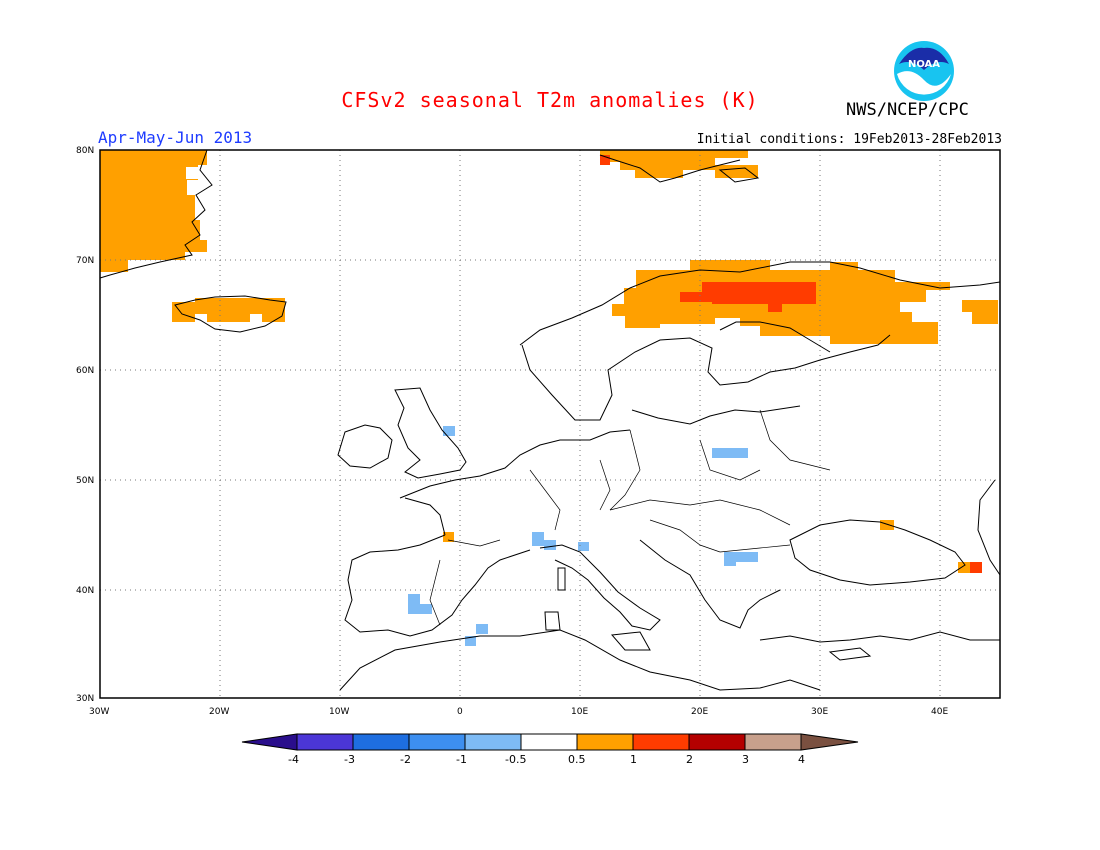  I want to click on anomaly-cell-iceland, so click(228, 310).